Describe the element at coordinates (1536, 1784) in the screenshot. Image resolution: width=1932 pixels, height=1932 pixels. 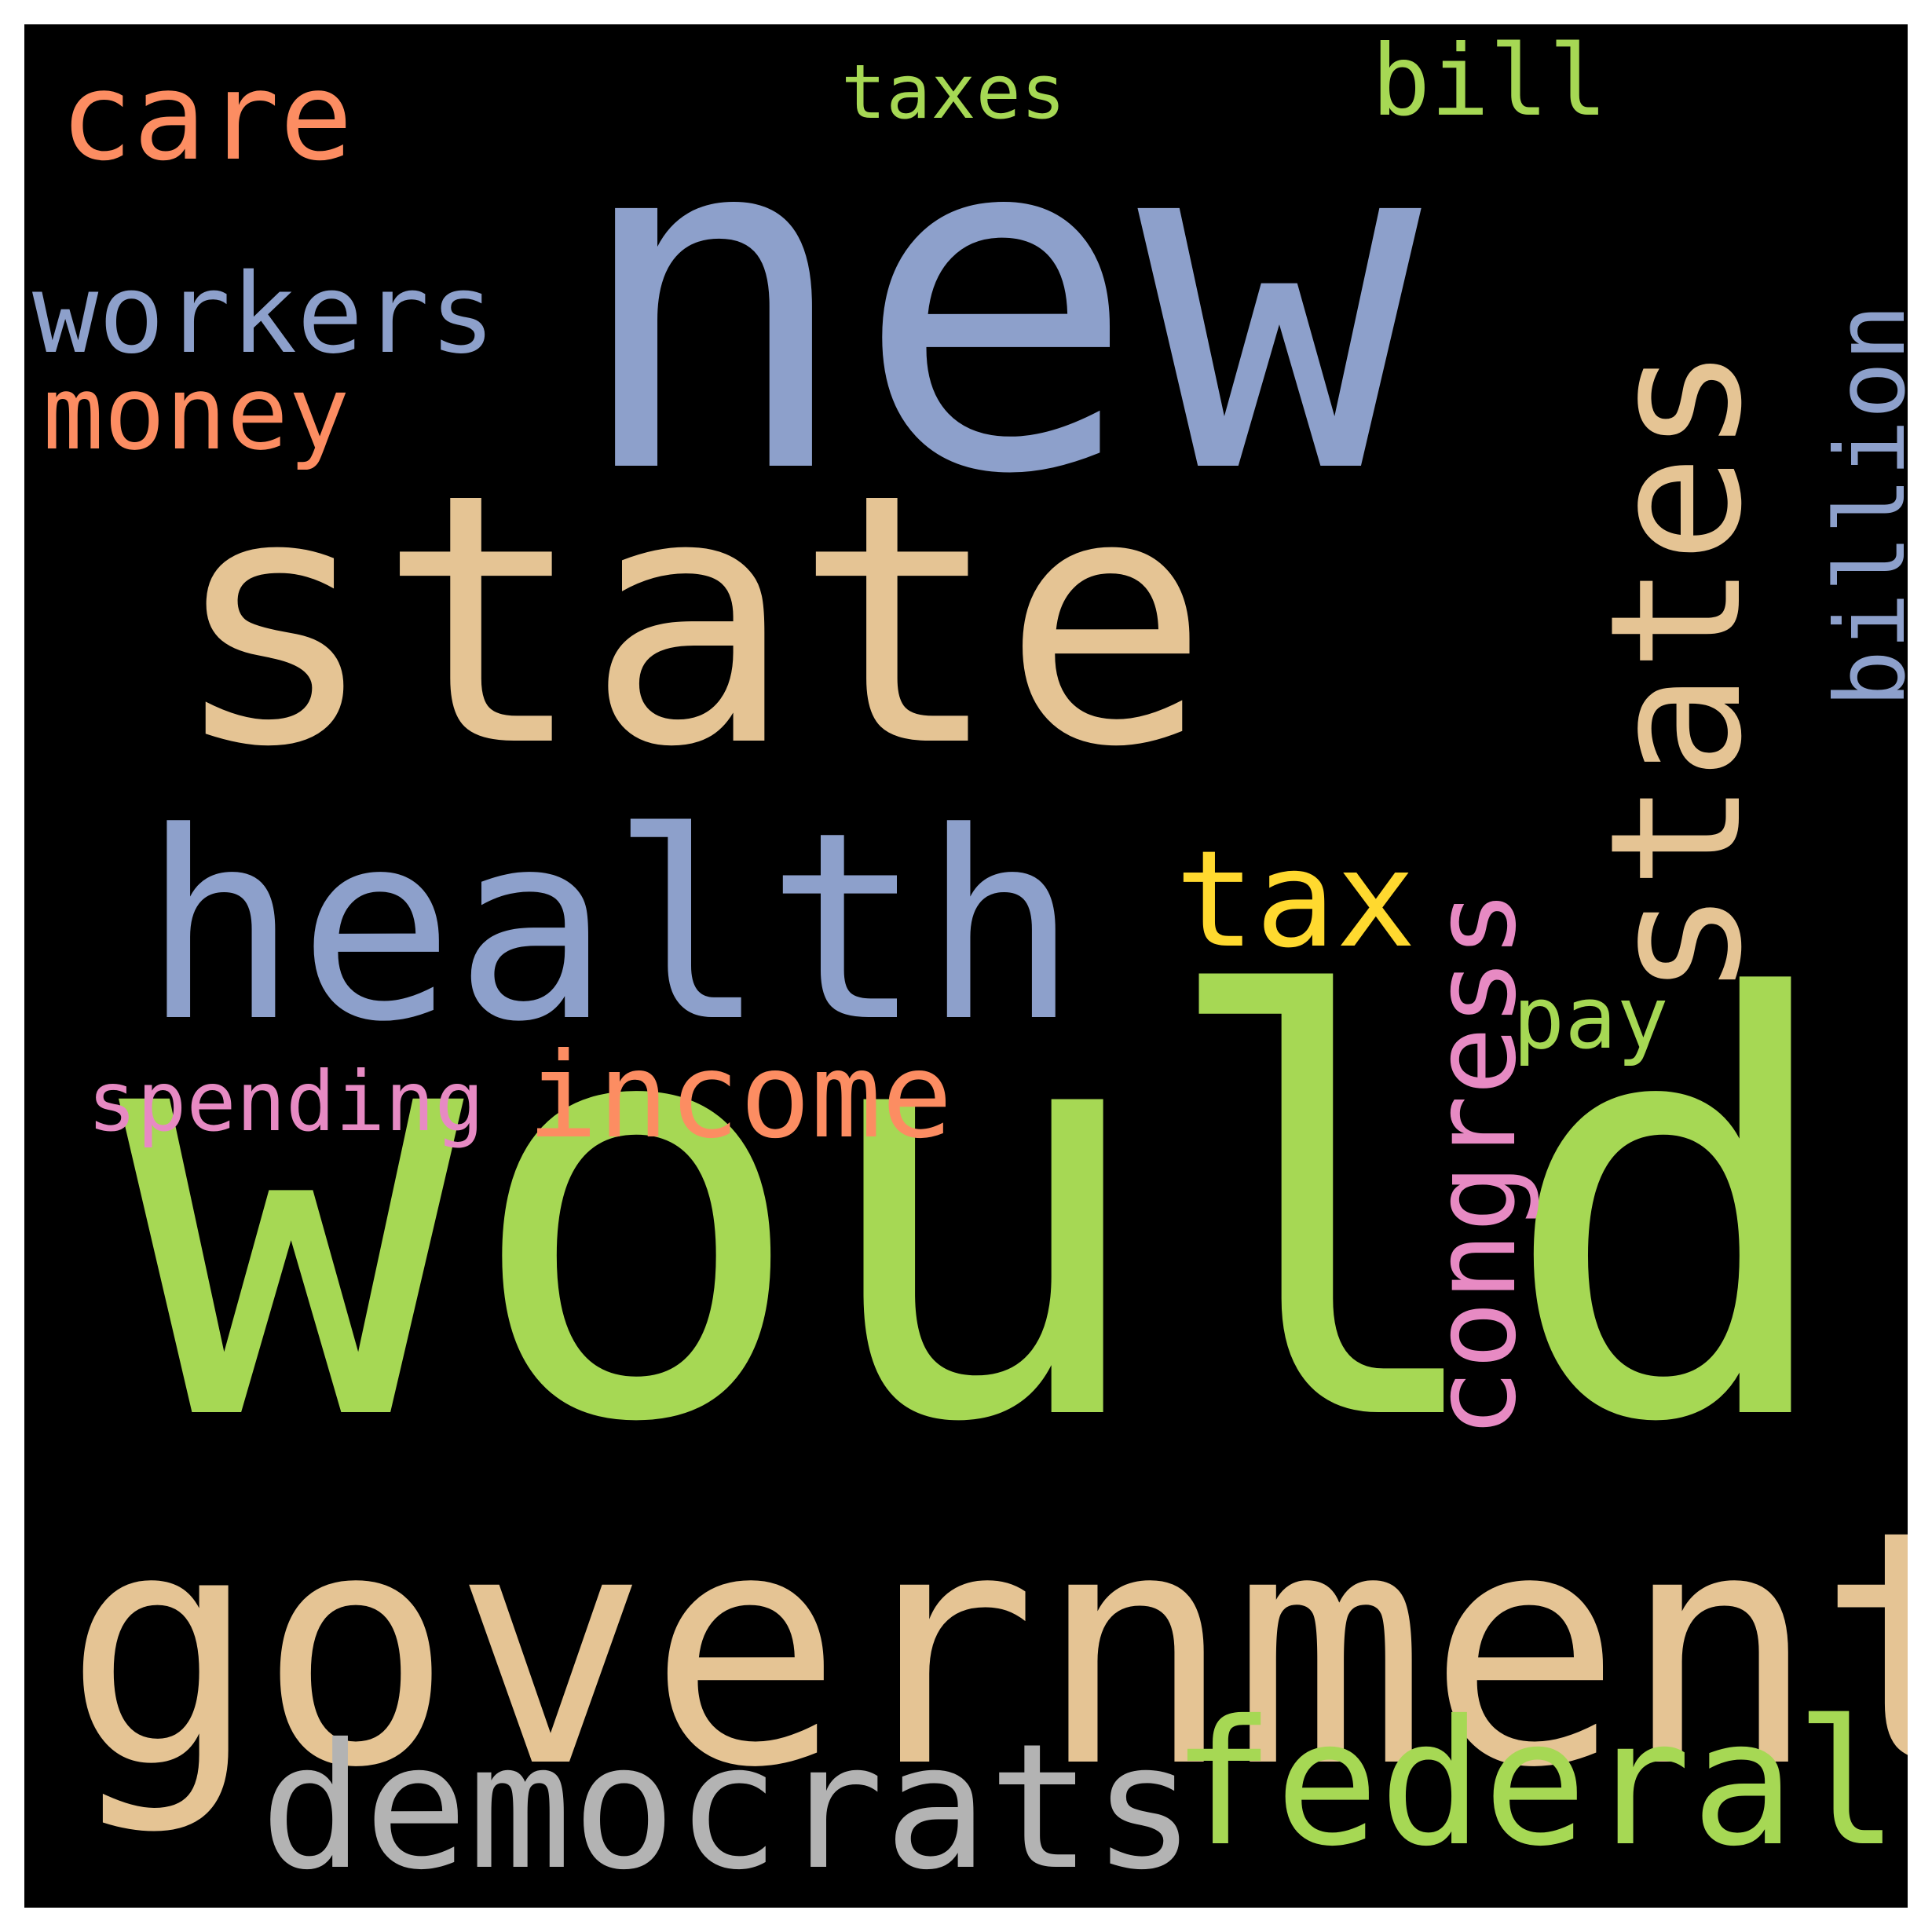
I see `word-federal: federal` at that location.